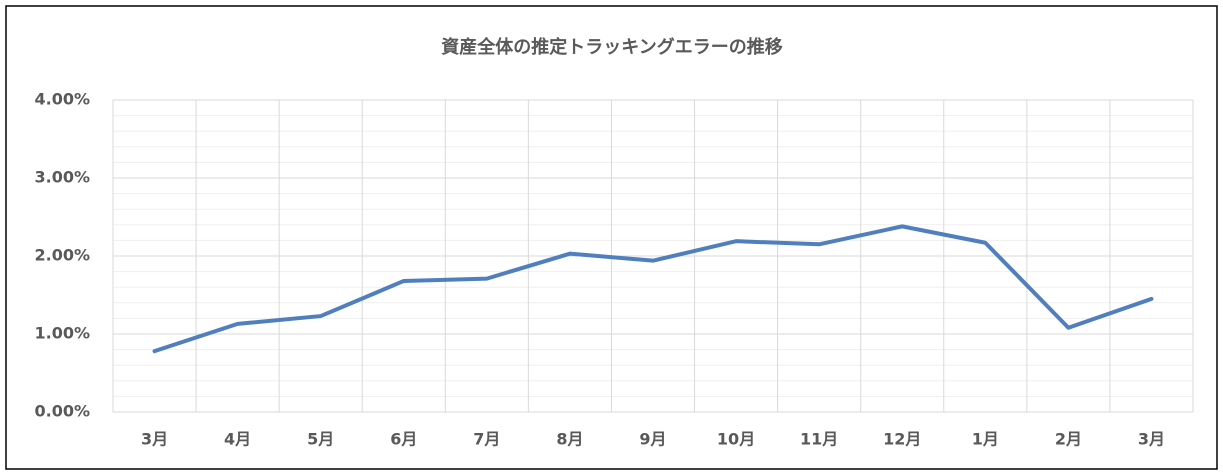 The height and width of the screenshot is (475, 1223). I want to click on x-tick-label: 7月, so click(486, 439).